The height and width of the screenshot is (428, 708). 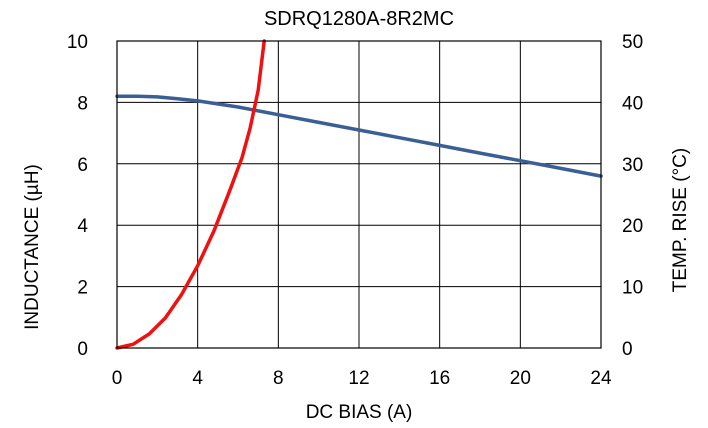 I want to click on y-right-tick-label-2: 20, so click(x=632, y=226).